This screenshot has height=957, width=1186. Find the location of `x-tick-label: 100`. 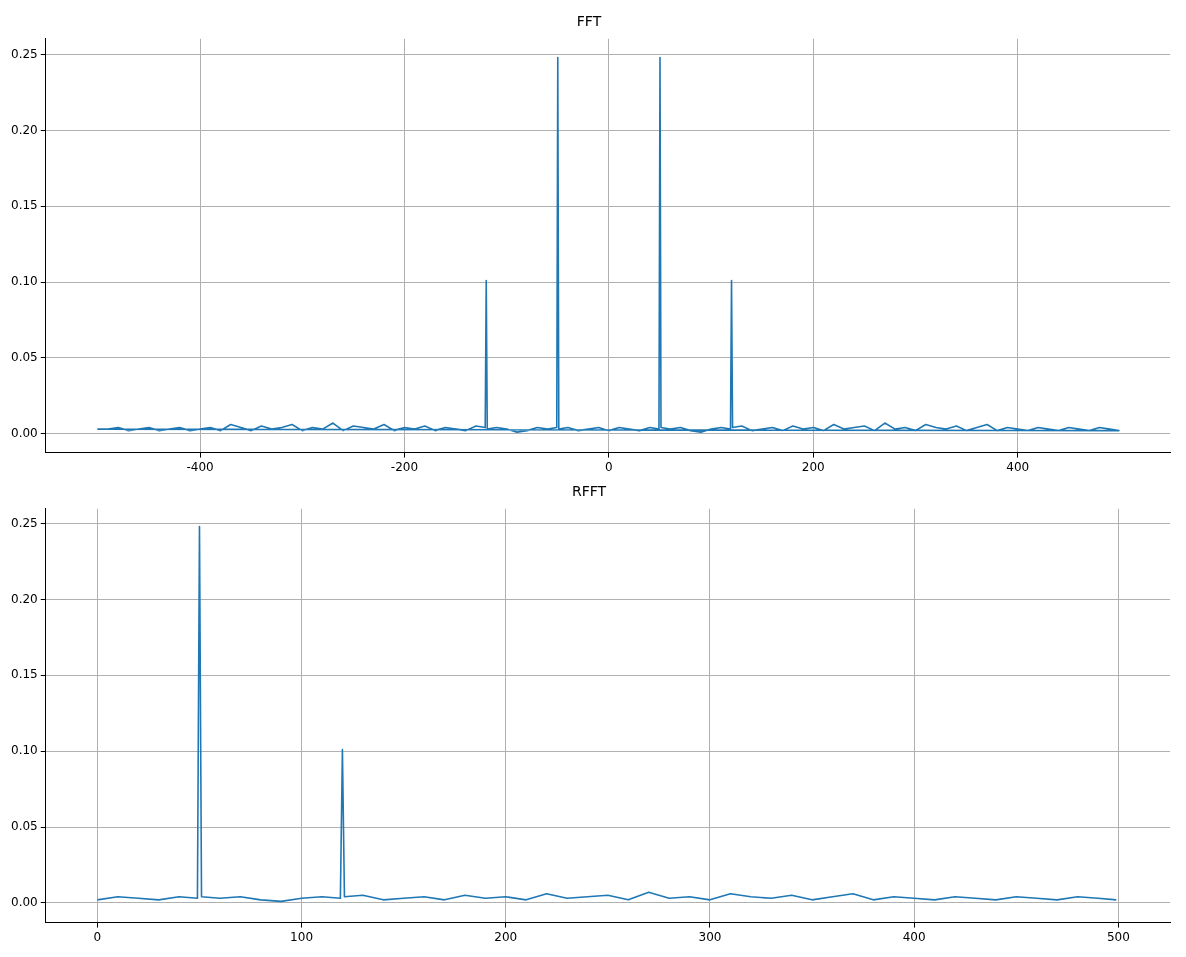

x-tick-label: 100 is located at coordinates (302, 936).